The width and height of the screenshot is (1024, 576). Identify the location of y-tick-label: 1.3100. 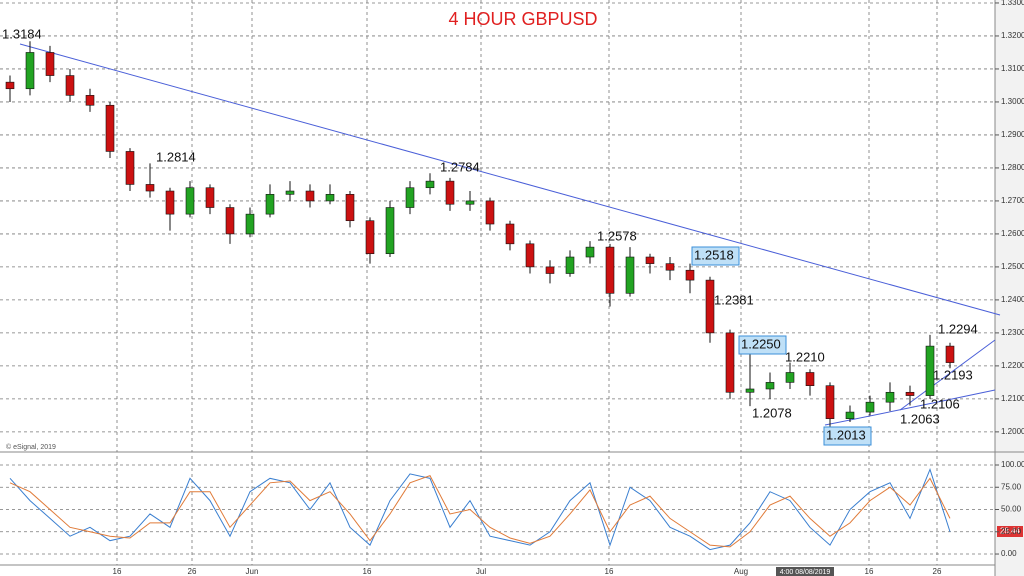
(1012, 68).